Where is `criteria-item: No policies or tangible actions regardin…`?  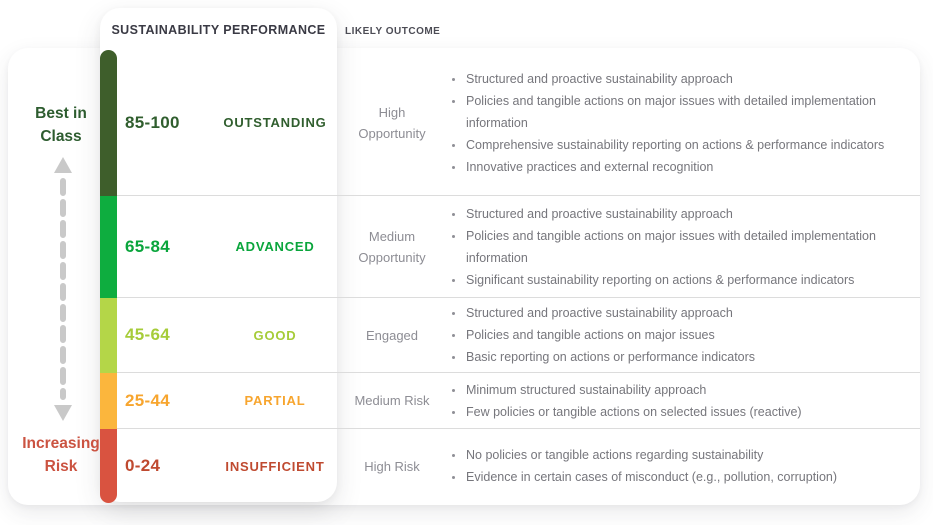 criteria-item: No policies or tangible actions regardin… is located at coordinates (686, 455).